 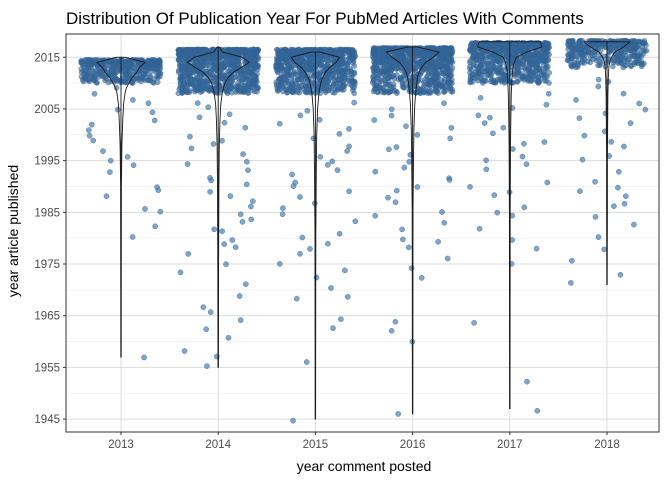 What do you see at coordinates (47, 110) in the screenshot?
I see `y-tick-label: 2005` at bounding box center [47, 110].